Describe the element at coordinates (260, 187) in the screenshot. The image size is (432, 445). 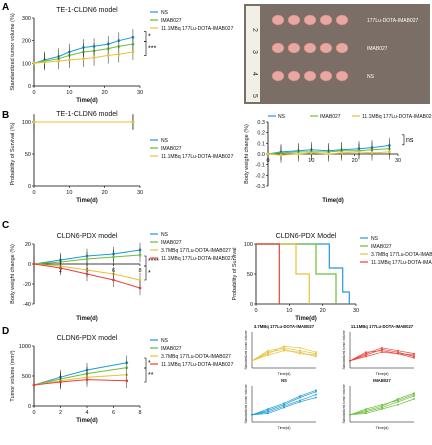
I see `y-tick-label: -0.3` at that location.